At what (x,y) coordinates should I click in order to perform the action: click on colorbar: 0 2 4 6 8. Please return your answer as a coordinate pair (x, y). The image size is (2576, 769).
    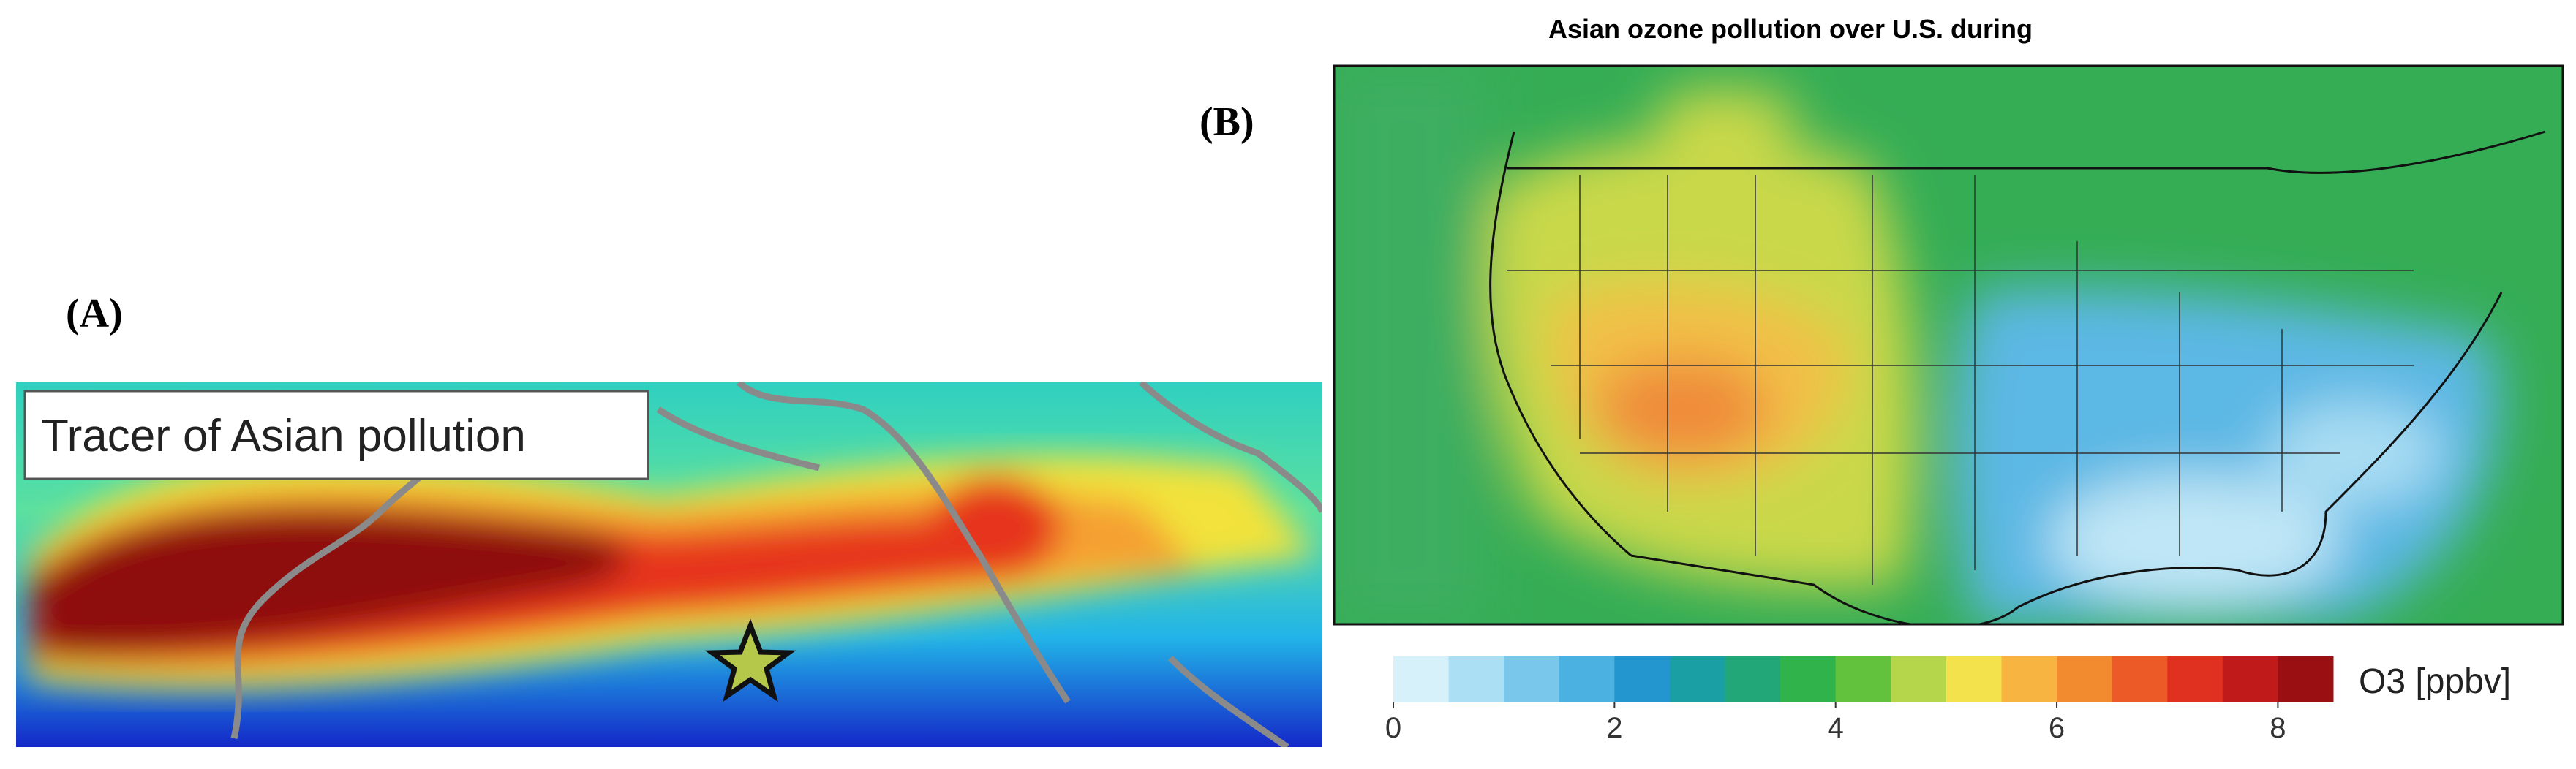
    Looking at the image, I should click on (1859, 700).